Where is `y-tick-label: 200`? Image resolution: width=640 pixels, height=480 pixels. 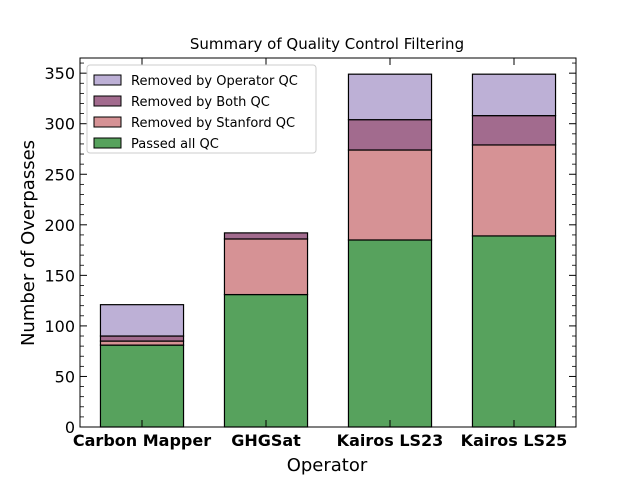 y-tick-label: 200 is located at coordinates (59, 225).